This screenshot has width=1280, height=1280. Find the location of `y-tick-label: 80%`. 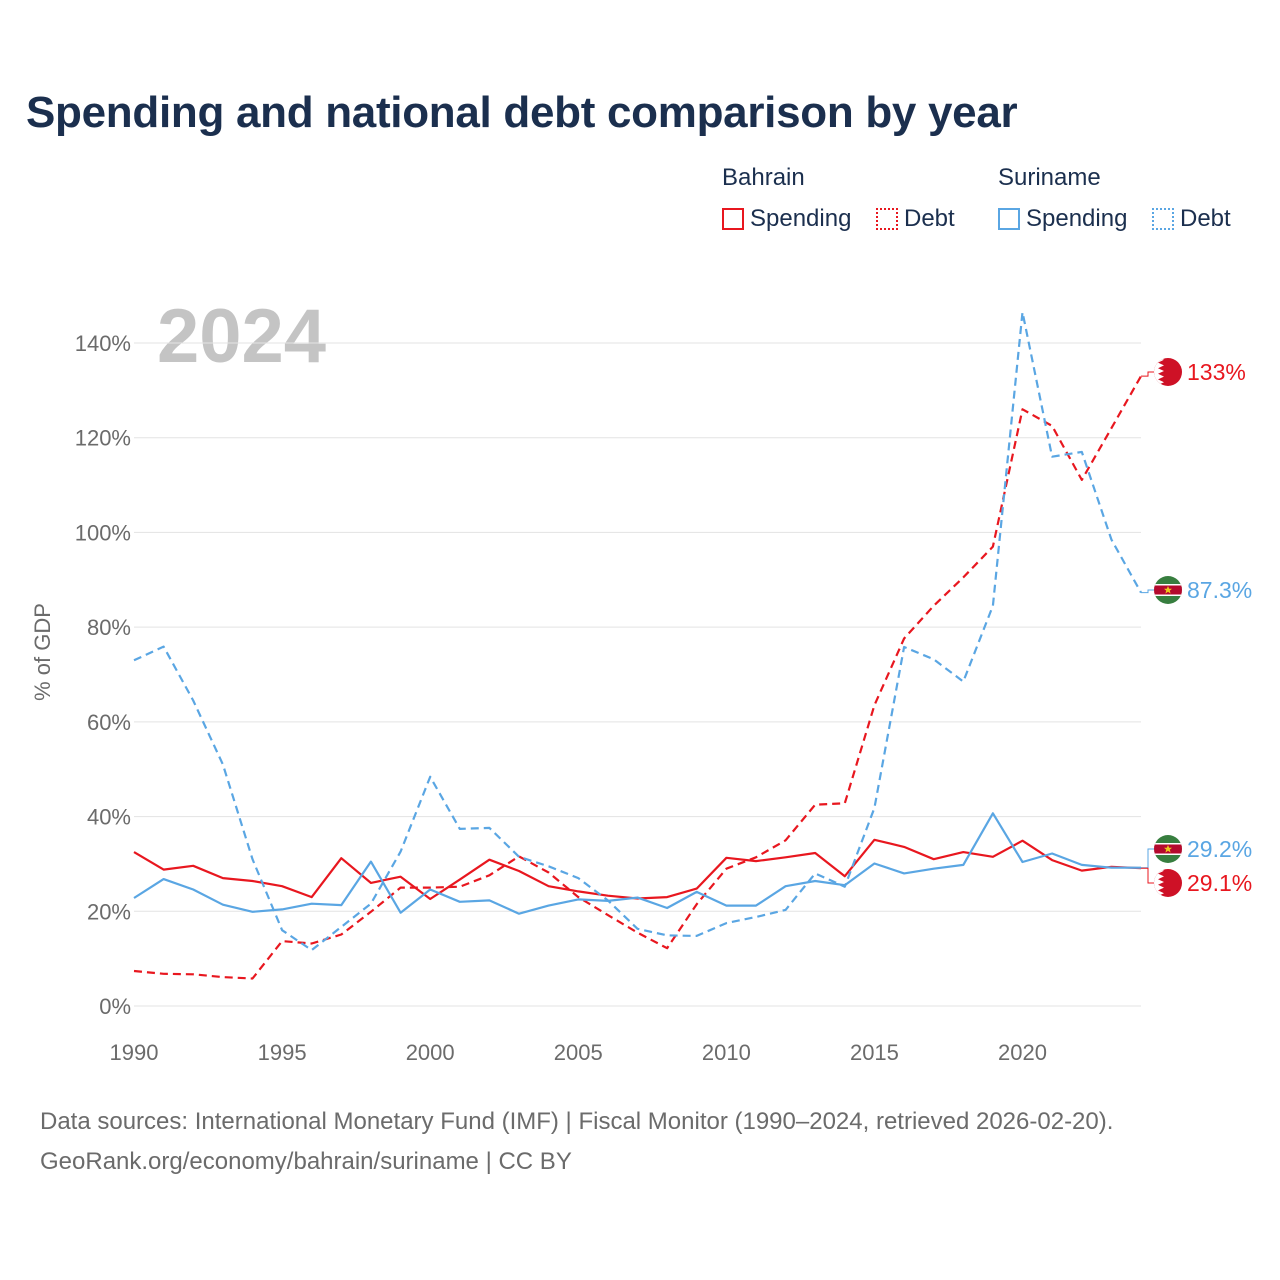

y-tick-label: 80% is located at coordinates (109, 627).